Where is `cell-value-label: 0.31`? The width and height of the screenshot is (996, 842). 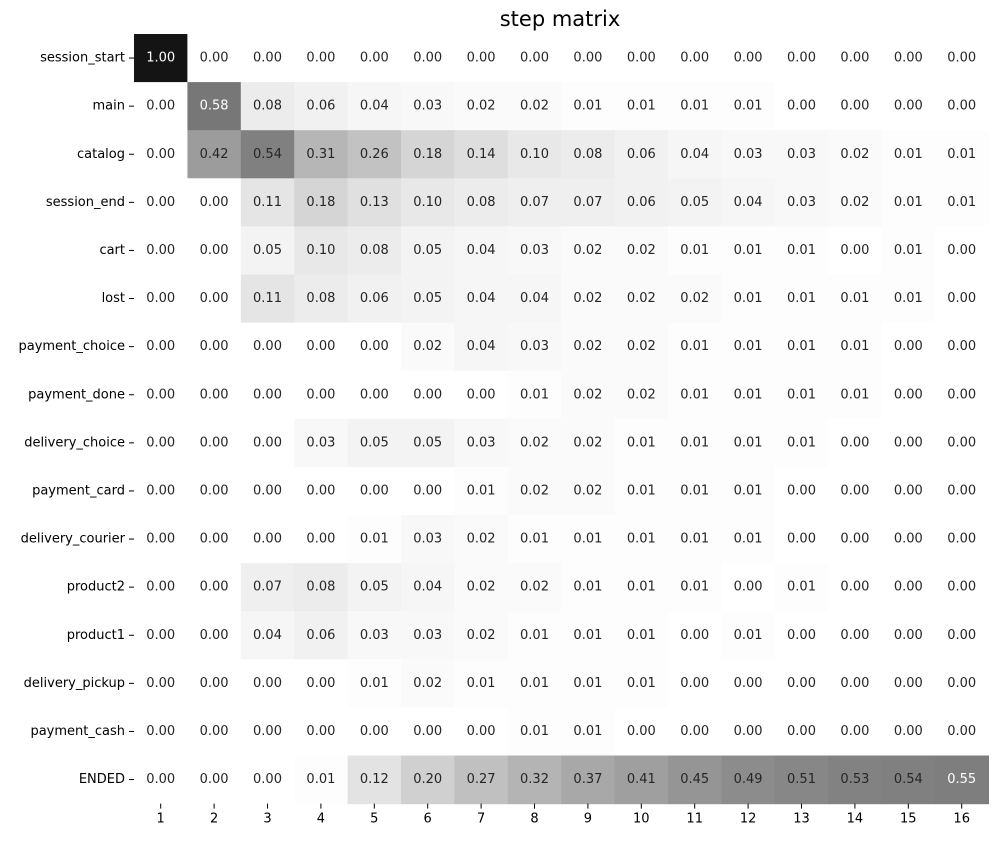
cell-value-label: 0.31 is located at coordinates (320, 154).